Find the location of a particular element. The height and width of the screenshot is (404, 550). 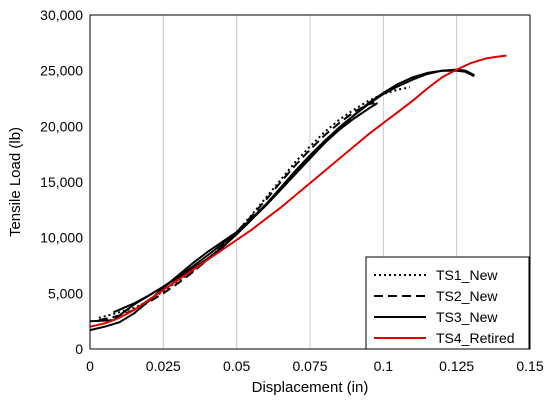

y-tick-label: 20,000 is located at coordinates (61, 126).